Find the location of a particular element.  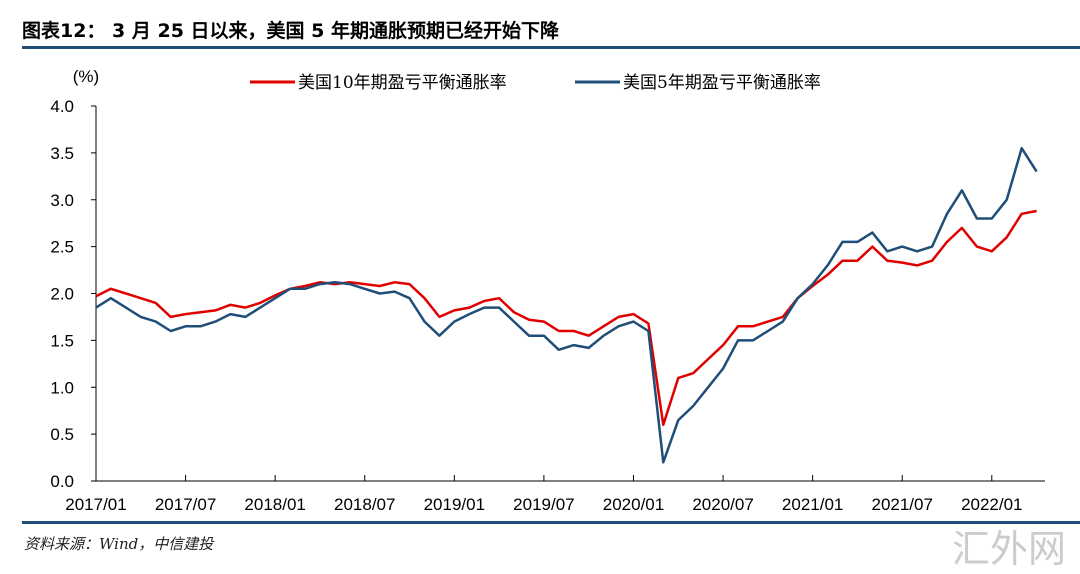

x-tick-label: 2020/01 is located at coordinates (633, 504).